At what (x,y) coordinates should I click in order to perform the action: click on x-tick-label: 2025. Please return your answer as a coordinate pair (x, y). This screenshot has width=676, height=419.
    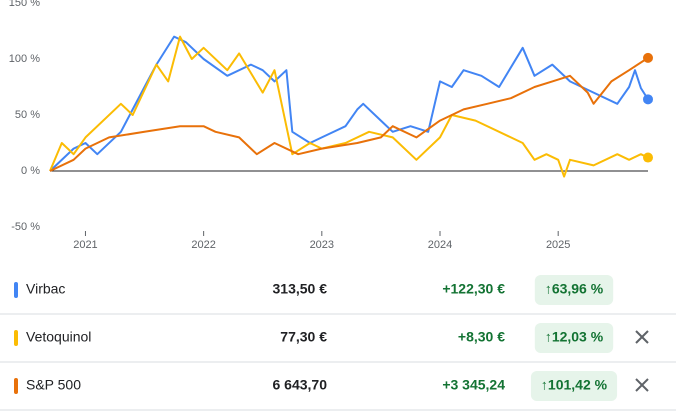
    Looking at the image, I should click on (558, 245).